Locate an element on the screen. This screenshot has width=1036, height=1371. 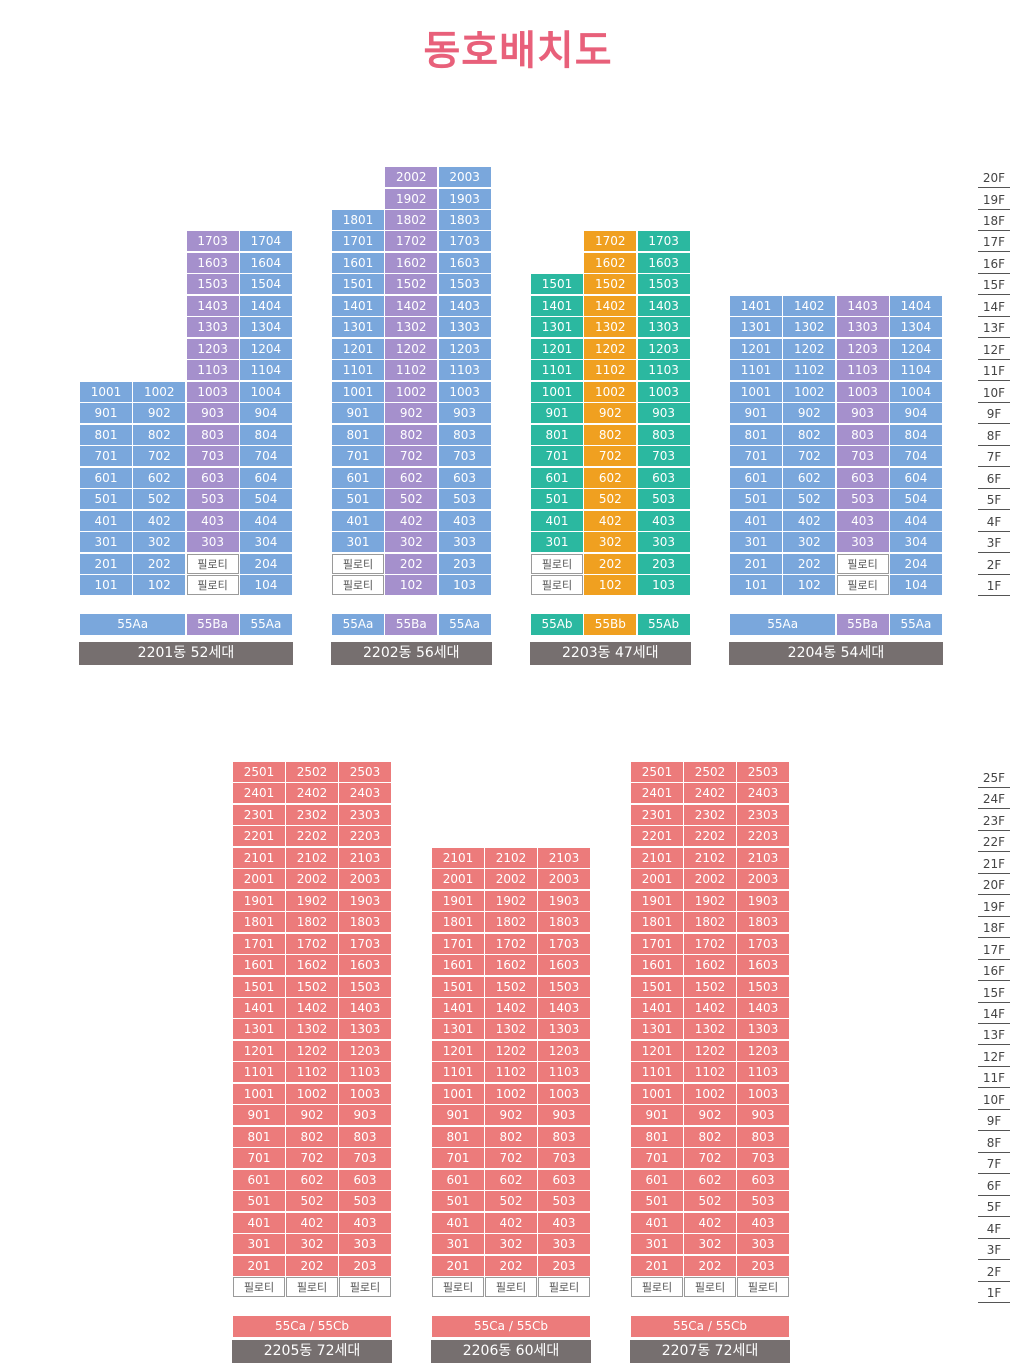
unit-cell: 601 is located at coordinates (557, 477).